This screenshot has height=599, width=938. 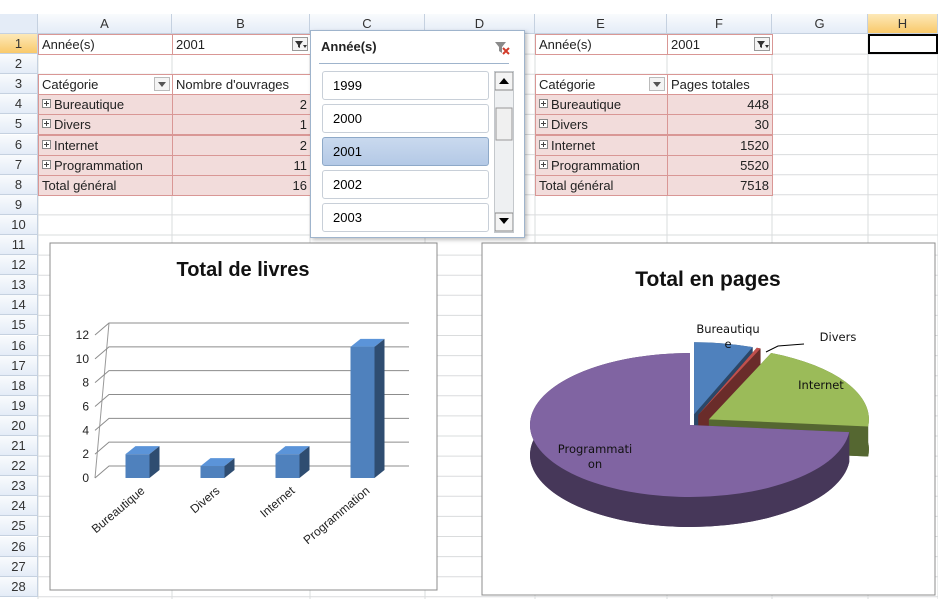 I want to click on scrollbar, so click(x=504, y=152).